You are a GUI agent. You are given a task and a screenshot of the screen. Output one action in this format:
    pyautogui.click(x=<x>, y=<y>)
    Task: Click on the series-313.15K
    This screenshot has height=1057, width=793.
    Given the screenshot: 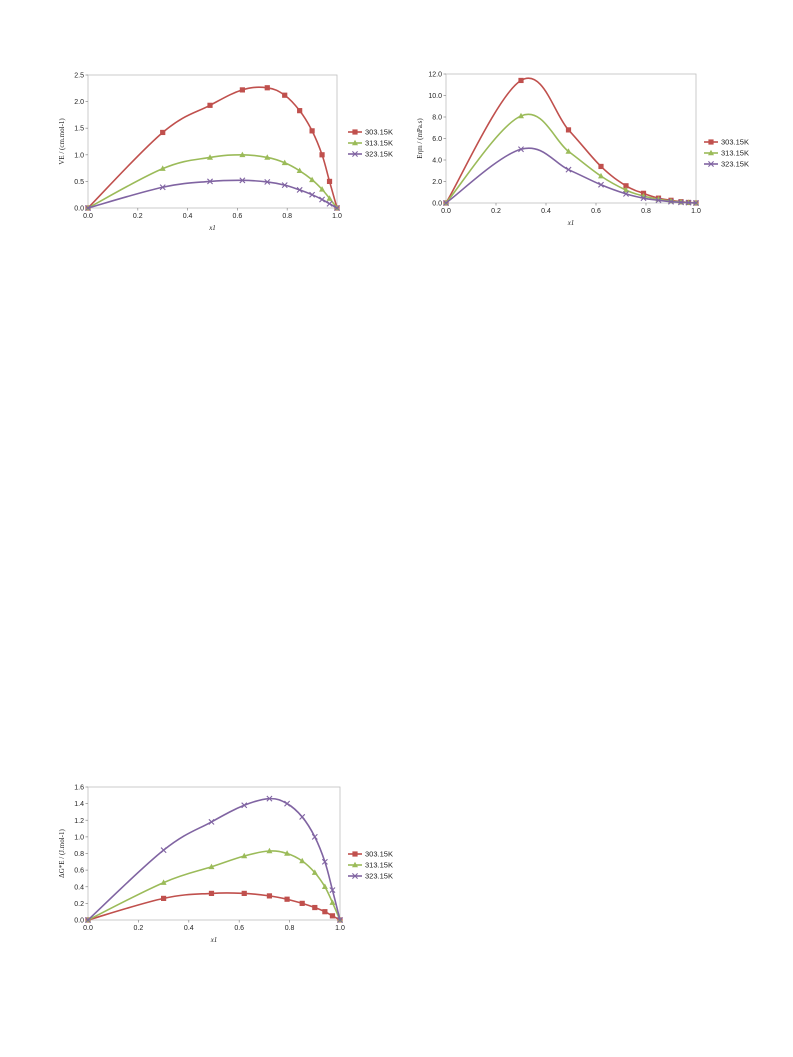 What is the action you would take?
    pyautogui.click(x=571, y=159)
    